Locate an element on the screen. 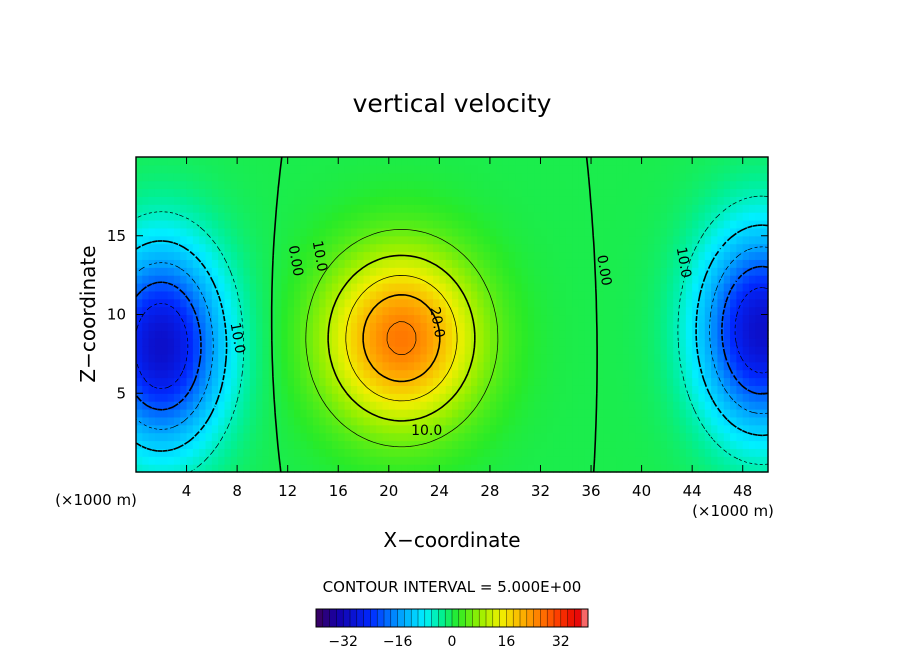  x-axis-unit-right: (×1000 m) is located at coordinates (733, 511).